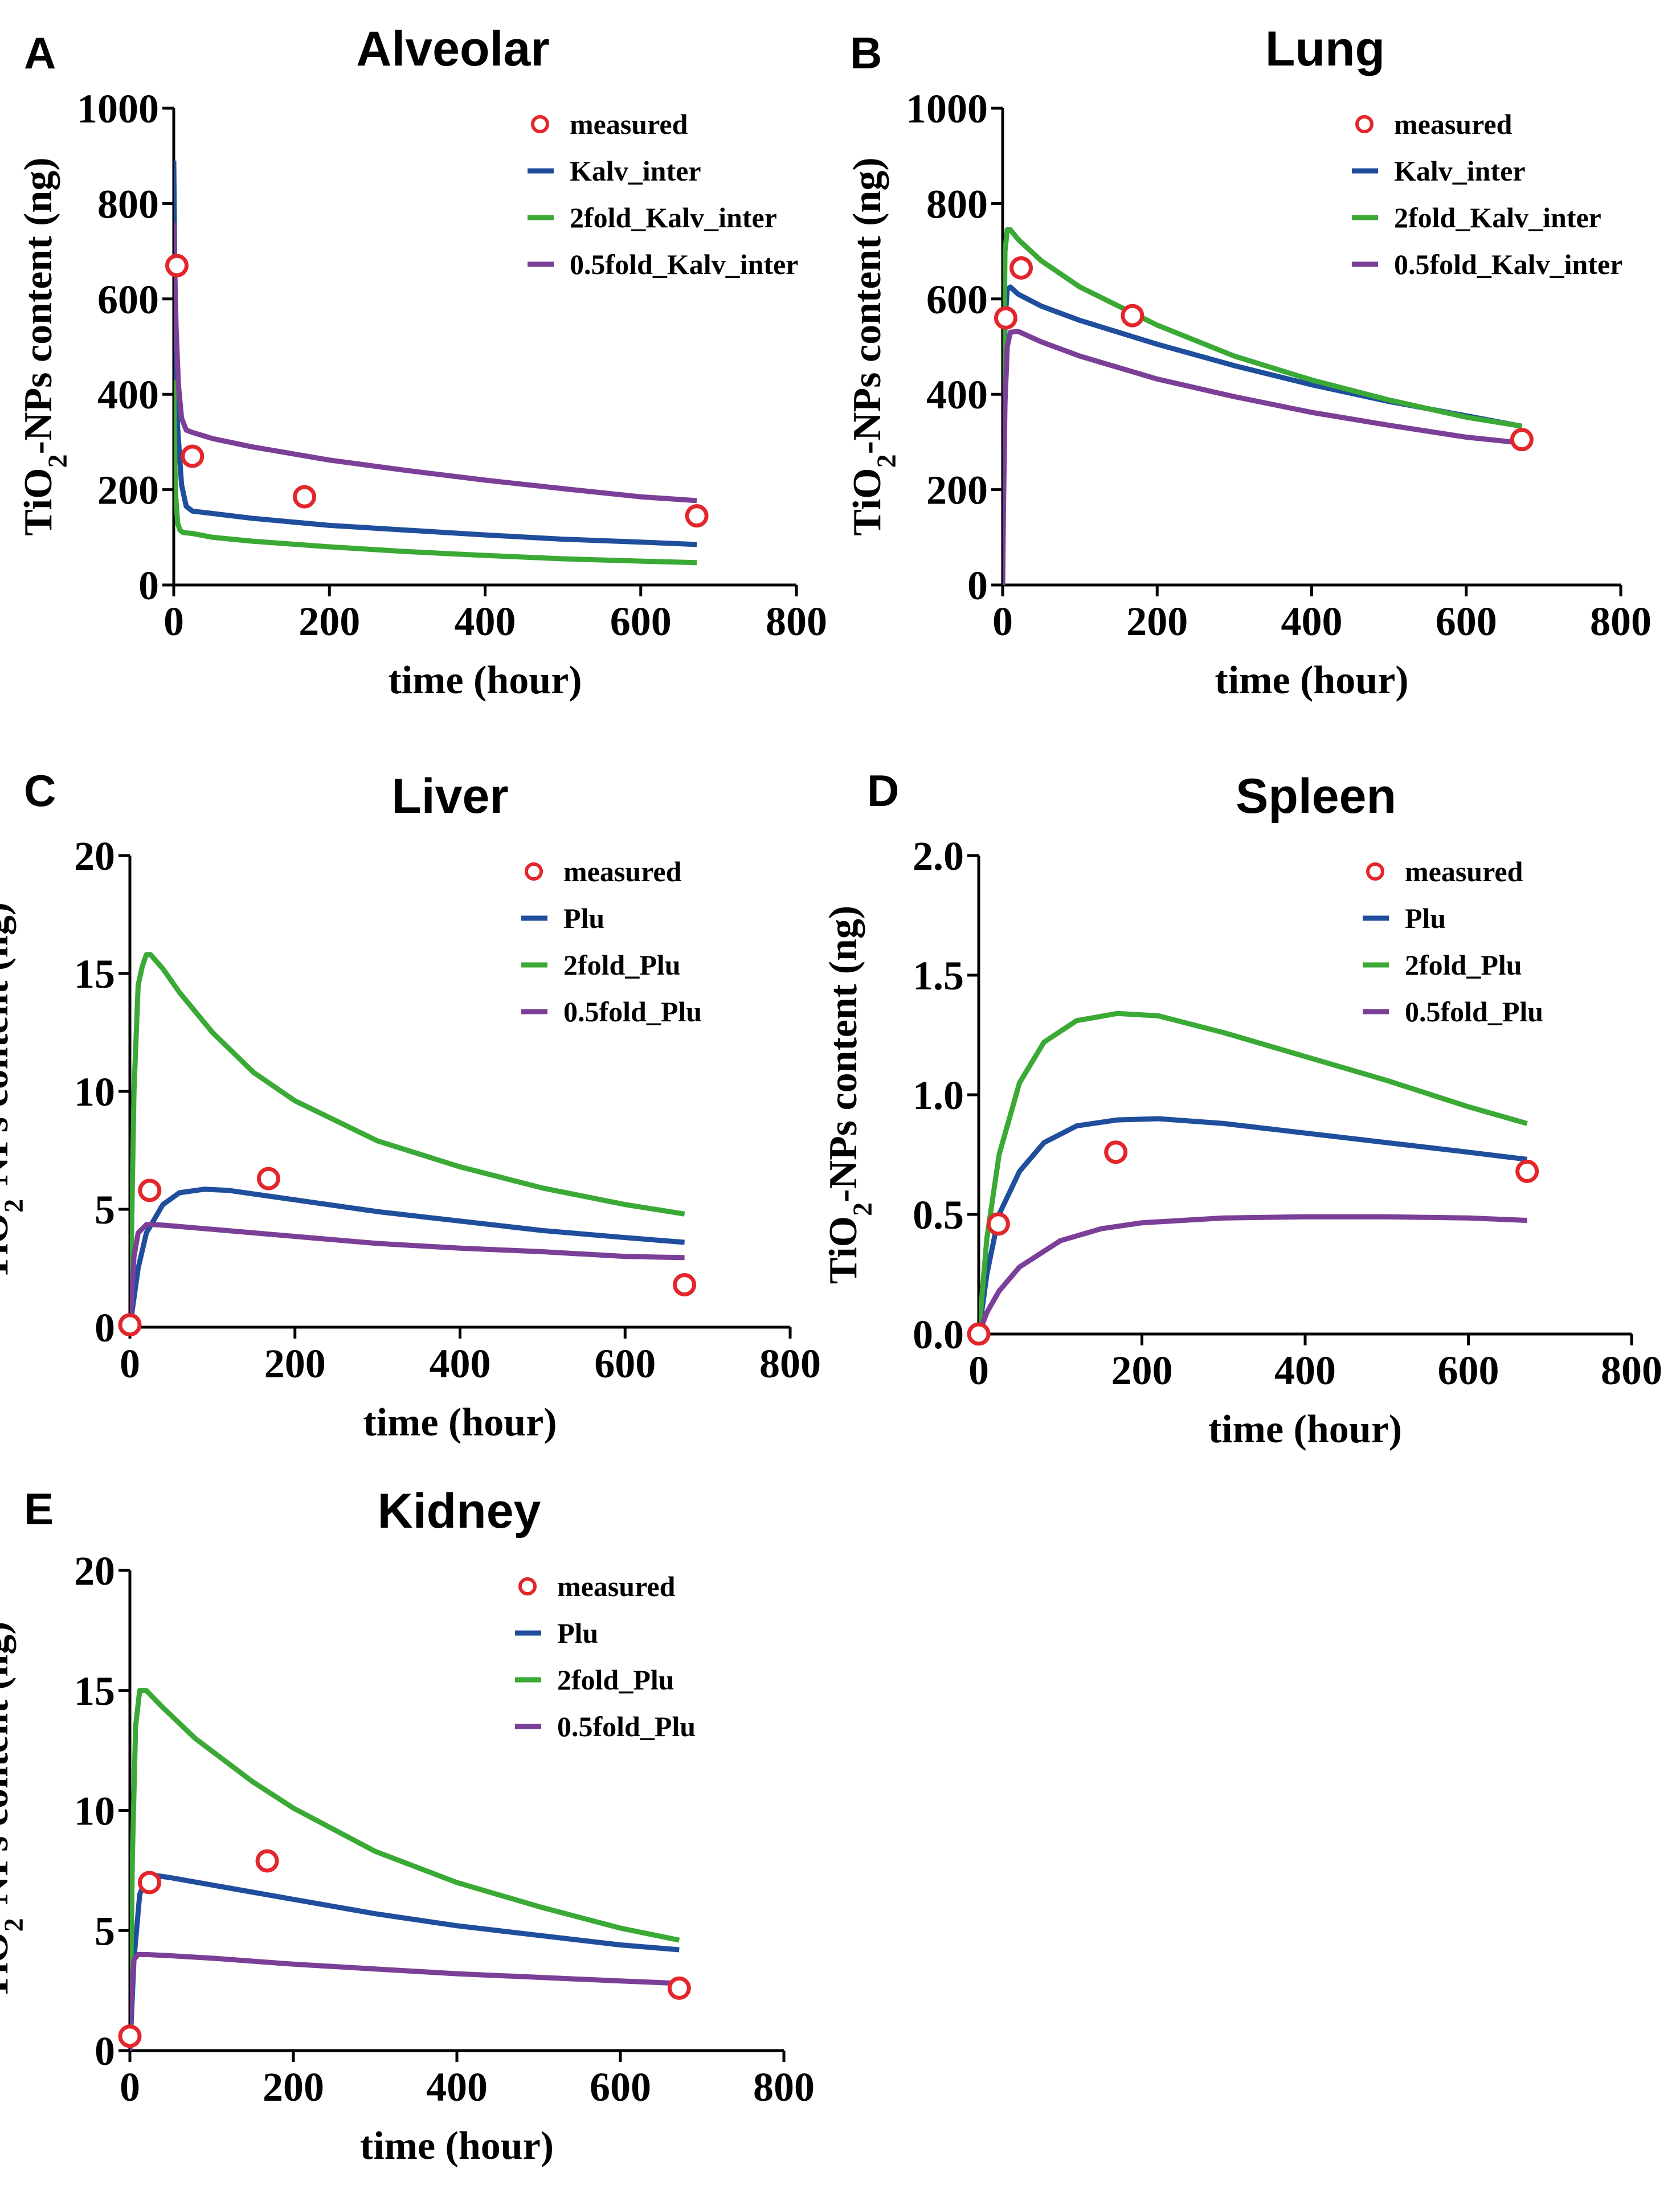  Describe the element at coordinates (459, 1512) in the screenshot. I see `panel-title: Kidney` at that location.